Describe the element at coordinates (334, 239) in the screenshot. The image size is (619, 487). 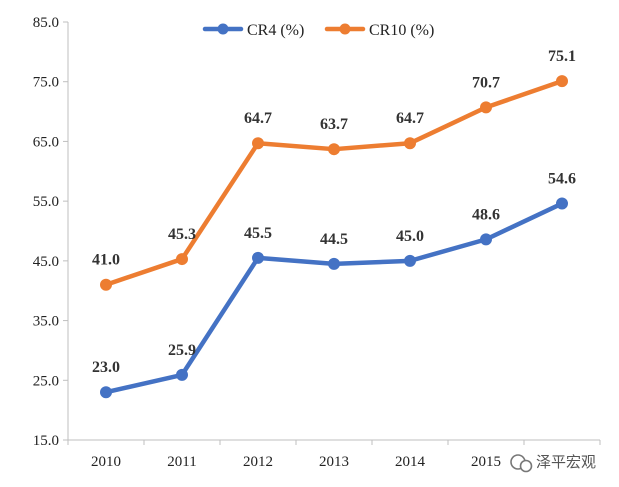
I see `data-label: 44.5` at that location.